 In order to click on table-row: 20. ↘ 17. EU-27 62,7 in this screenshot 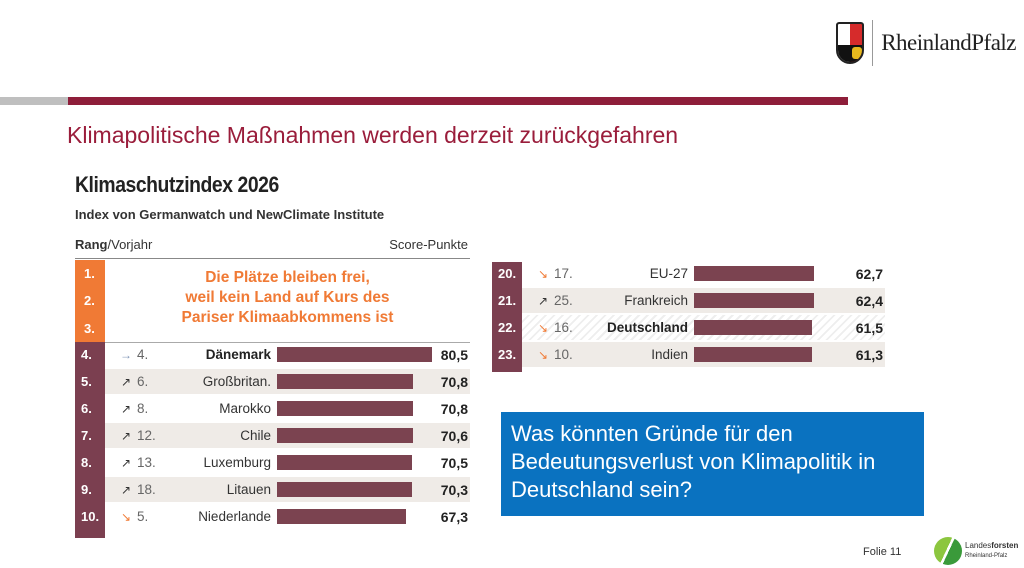, I will do `click(688, 273)`.